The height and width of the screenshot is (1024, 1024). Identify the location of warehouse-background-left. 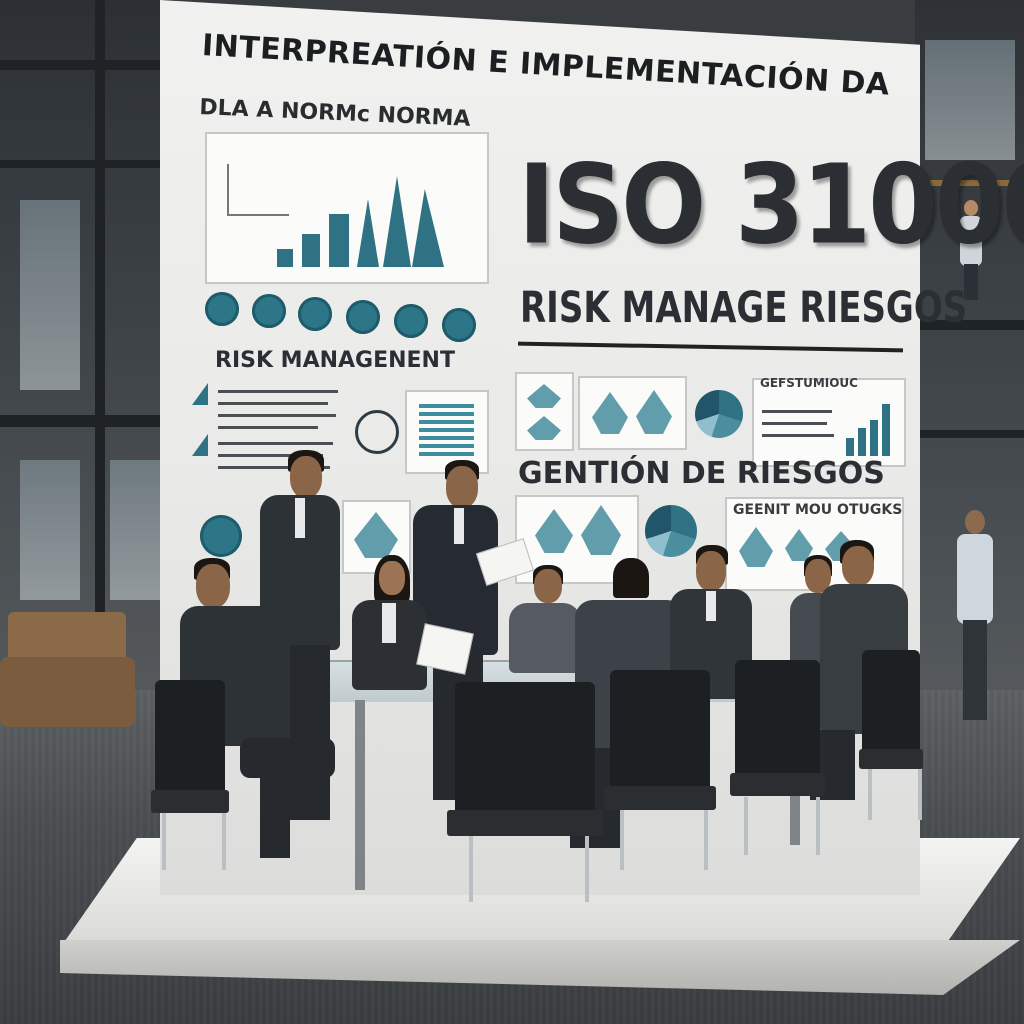
(87, 350).